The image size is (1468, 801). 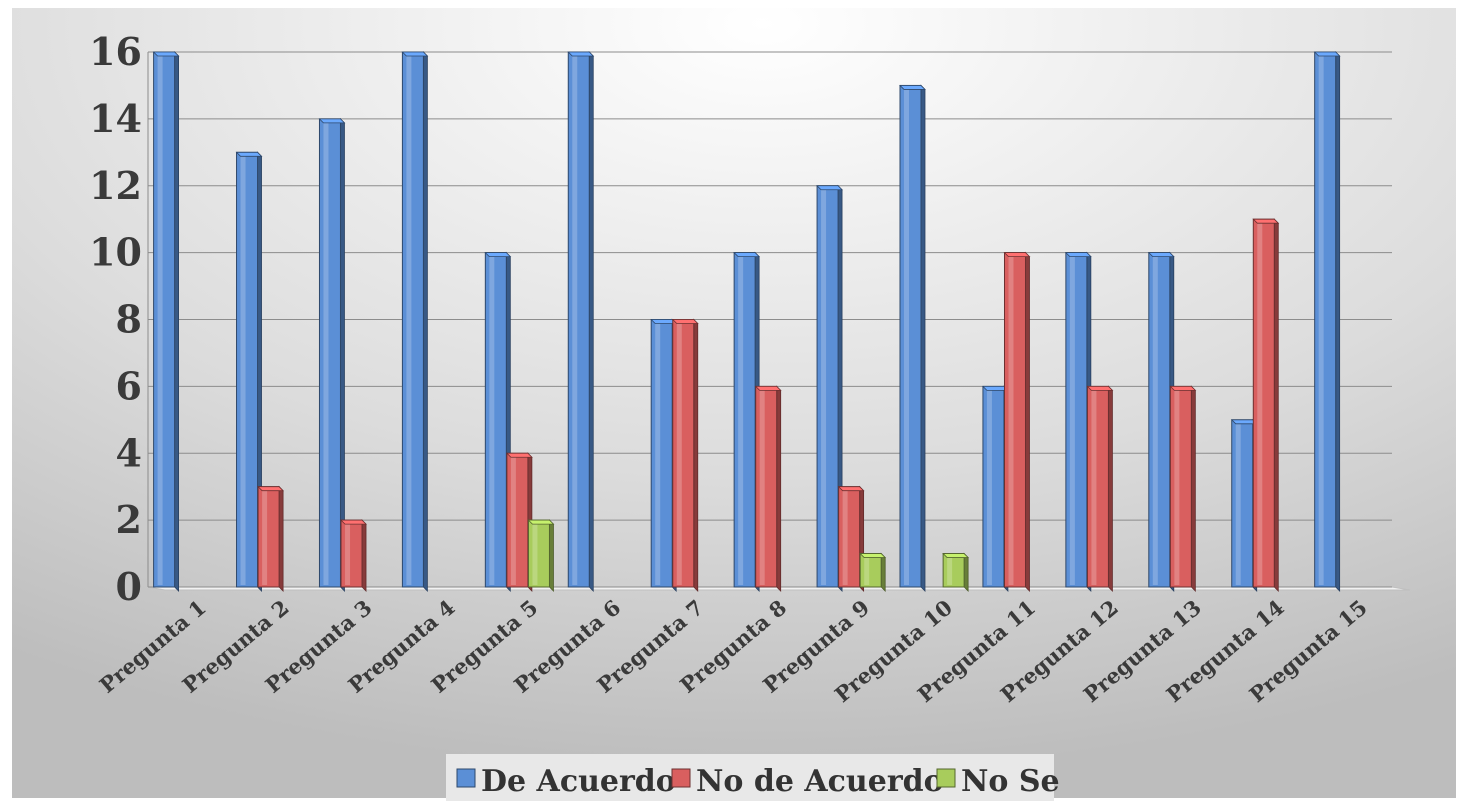 I want to click on legend-label: No de Acuerdo, so click(x=820, y=781).